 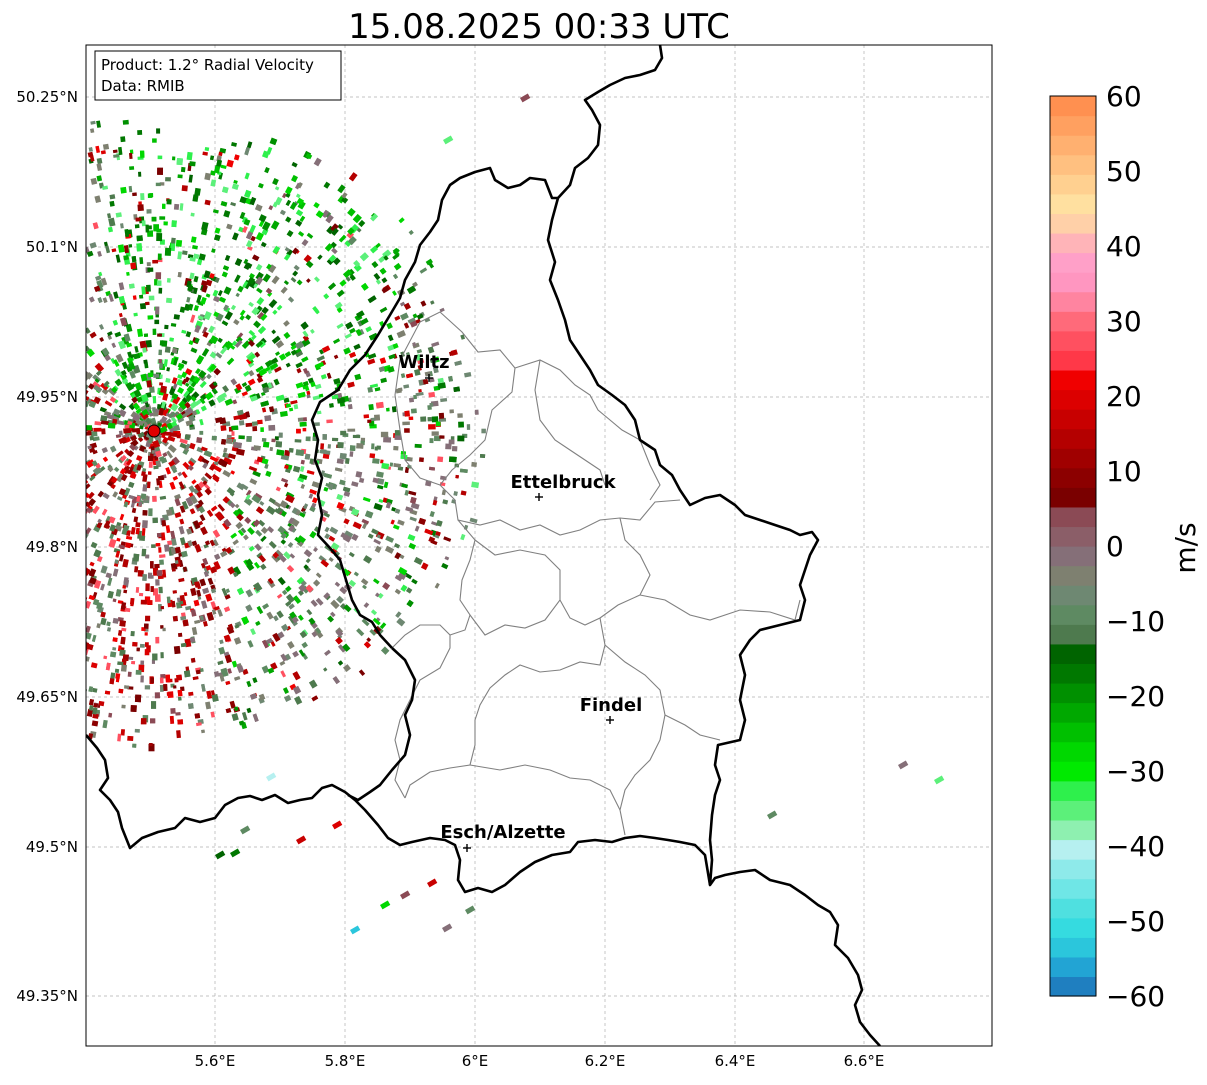 What do you see at coordinates (154, 431) in the screenshot?
I see `radar-site-marker` at bounding box center [154, 431].